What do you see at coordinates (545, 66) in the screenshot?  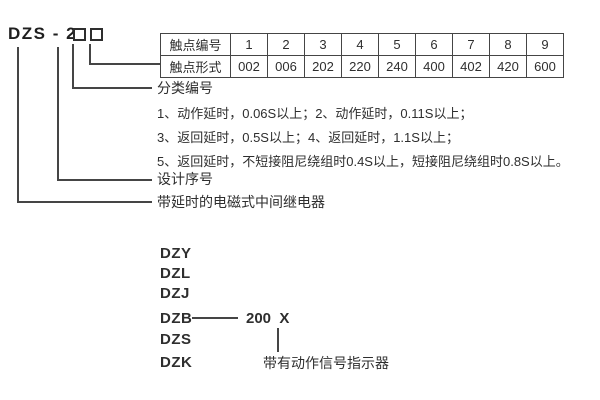 I see `table-cell: 600` at bounding box center [545, 66].